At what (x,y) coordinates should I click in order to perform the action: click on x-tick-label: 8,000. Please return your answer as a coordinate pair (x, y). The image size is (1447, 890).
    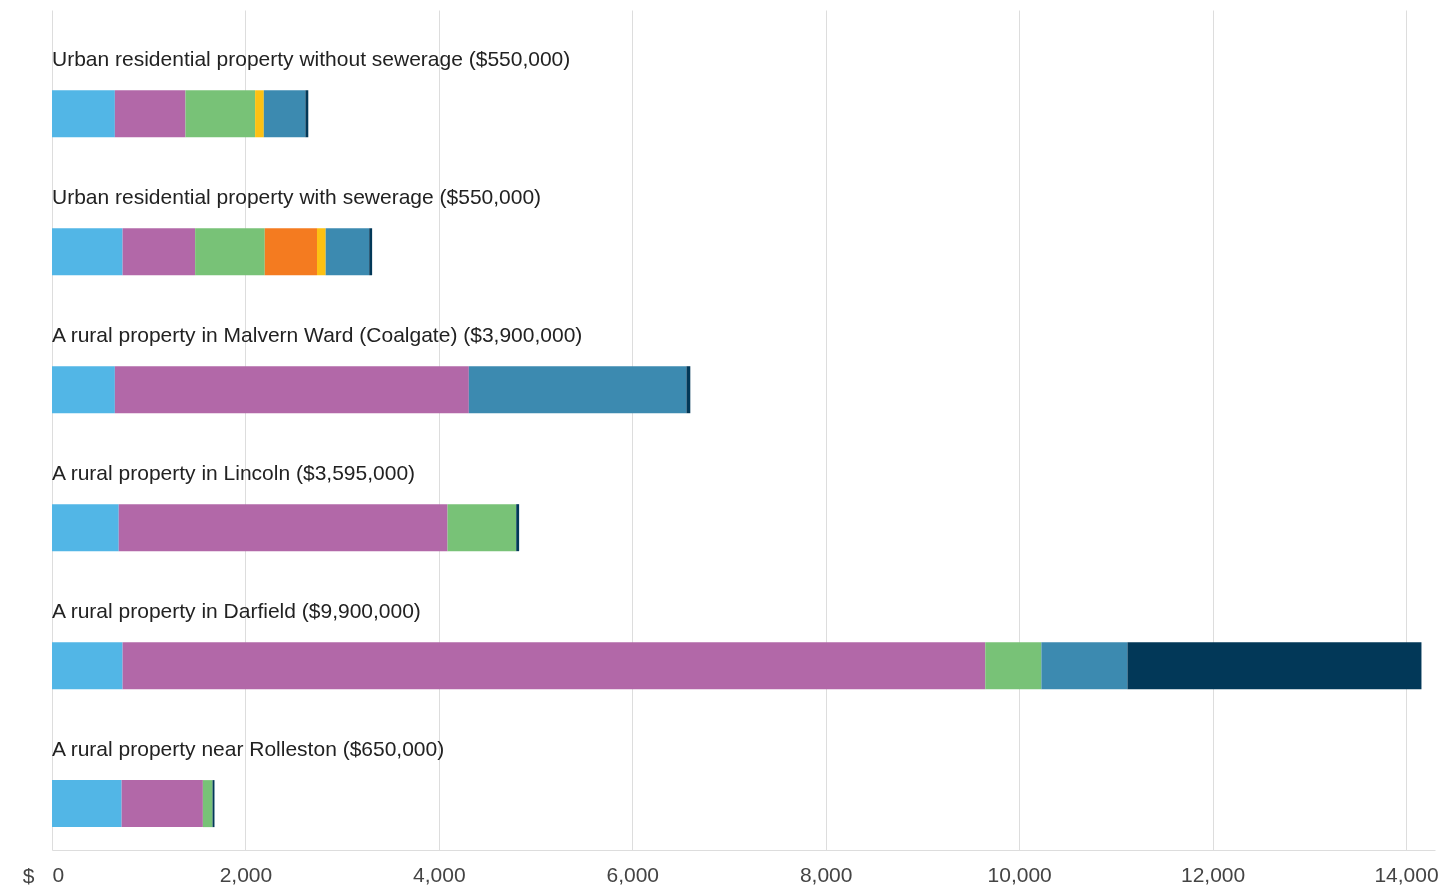
    Looking at the image, I should click on (826, 874).